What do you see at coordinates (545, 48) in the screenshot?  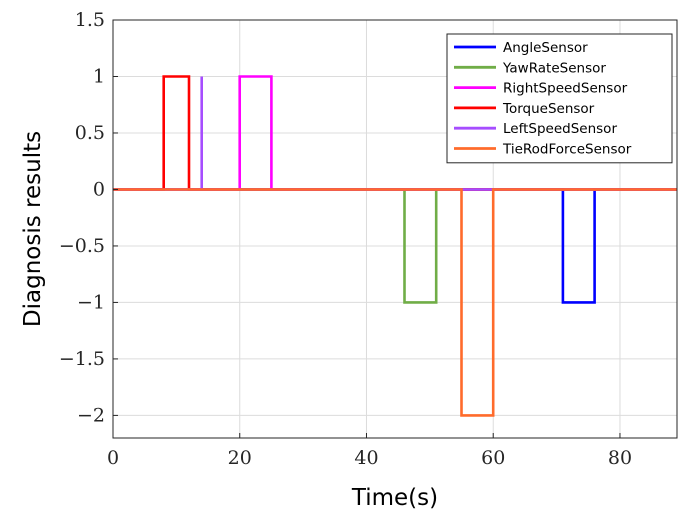 I see `legend-entry: AngleSensor` at bounding box center [545, 48].